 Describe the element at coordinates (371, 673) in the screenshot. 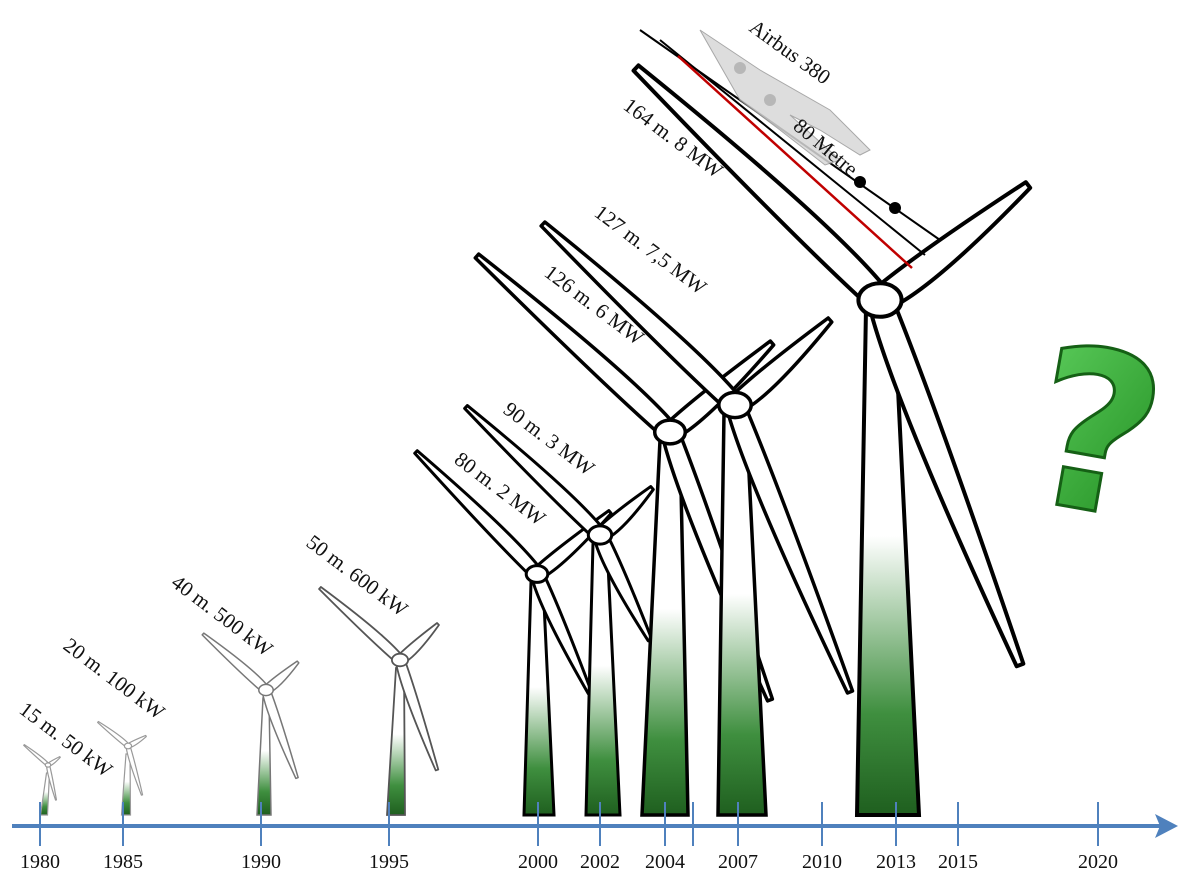

I see `turbine: 50 m. 600 kW` at that location.